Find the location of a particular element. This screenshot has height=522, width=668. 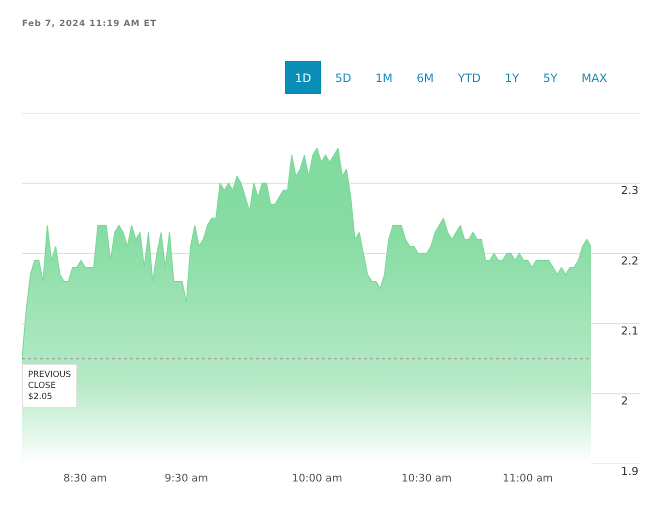

y-tick-label: 2 is located at coordinates (624, 401).